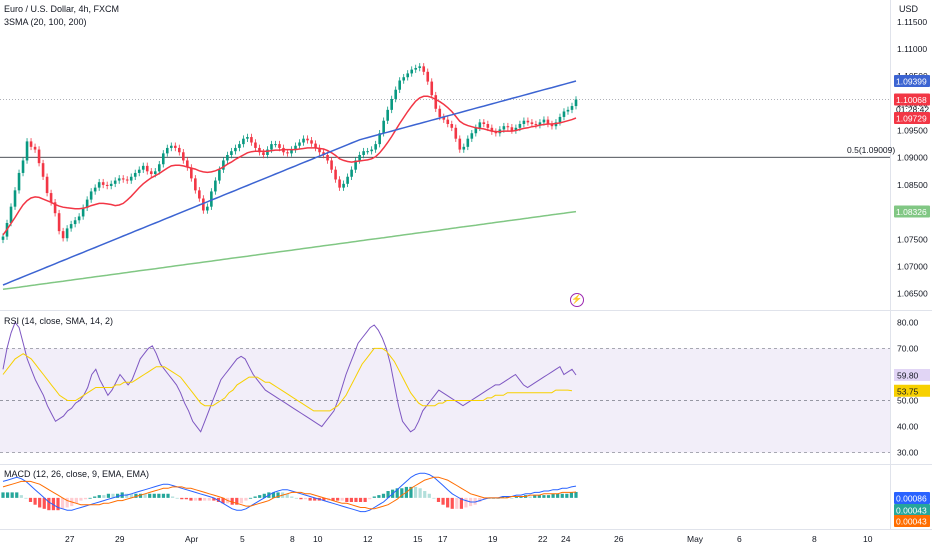 Image resolution: width=932 pixels, height=550 pixels. What do you see at coordinates (77, 474) in the screenshot?
I see `macd-panel-label: MACD (12, 26, close, 9, EMA, EMA)` at bounding box center [77, 474].